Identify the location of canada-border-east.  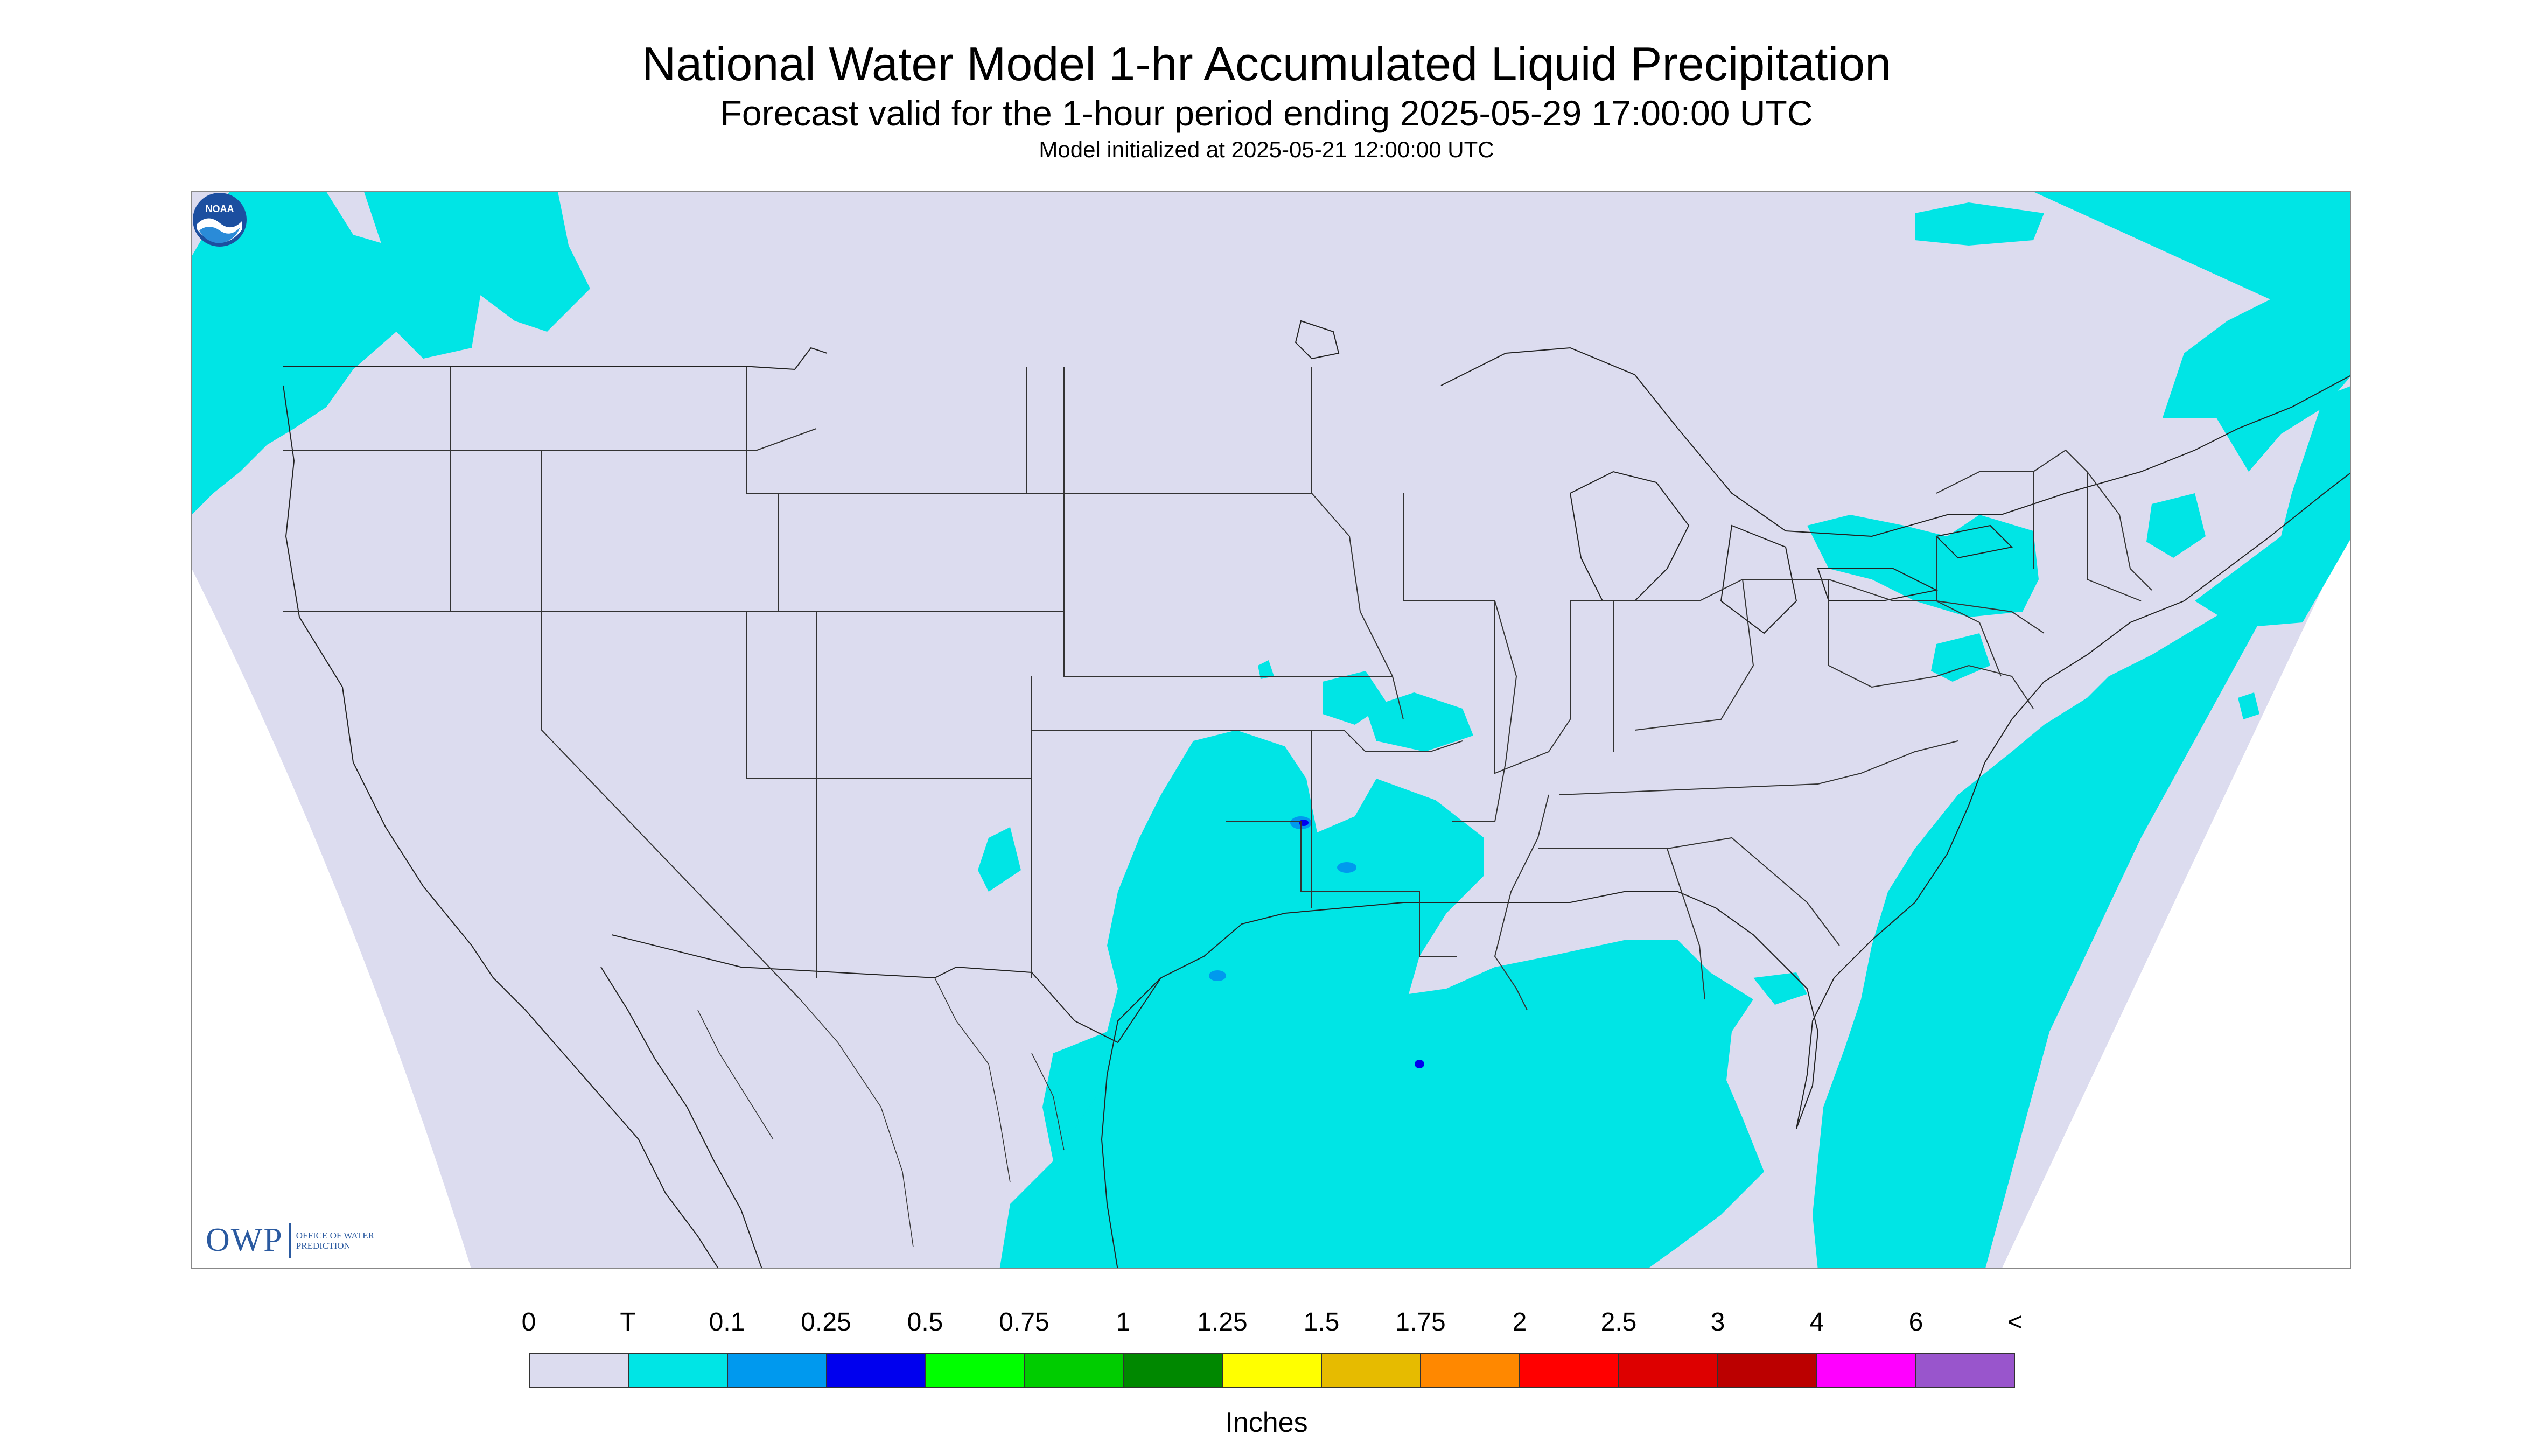
(1895, 442).